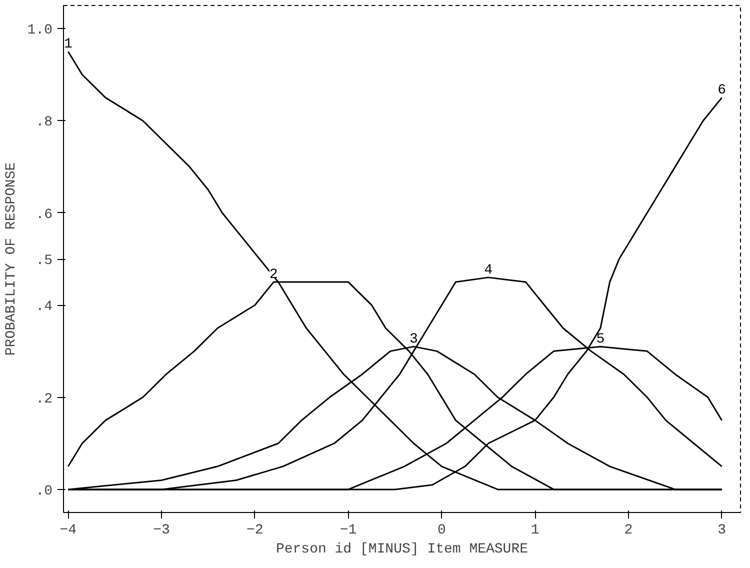  What do you see at coordinates (535, 530) in the screenshot?
I see `x-tick-label: 1` at bounding box center [535, 530].